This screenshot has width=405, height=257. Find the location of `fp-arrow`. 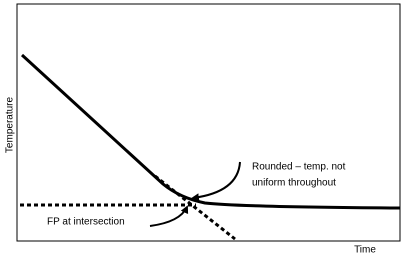

fp-arrow is located at coordinates (169, 216).